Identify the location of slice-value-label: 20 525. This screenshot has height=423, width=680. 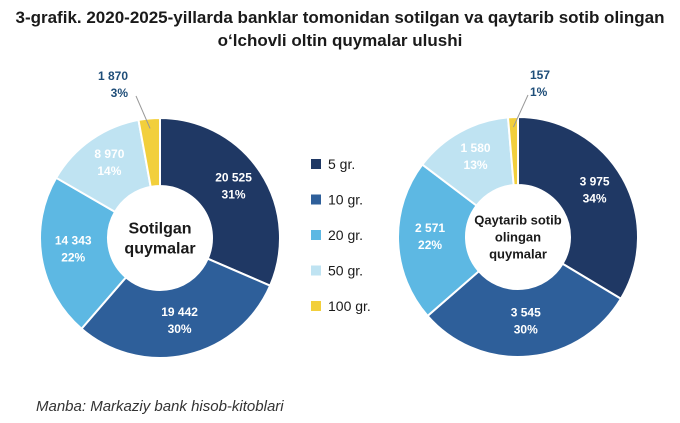
(233, 178).